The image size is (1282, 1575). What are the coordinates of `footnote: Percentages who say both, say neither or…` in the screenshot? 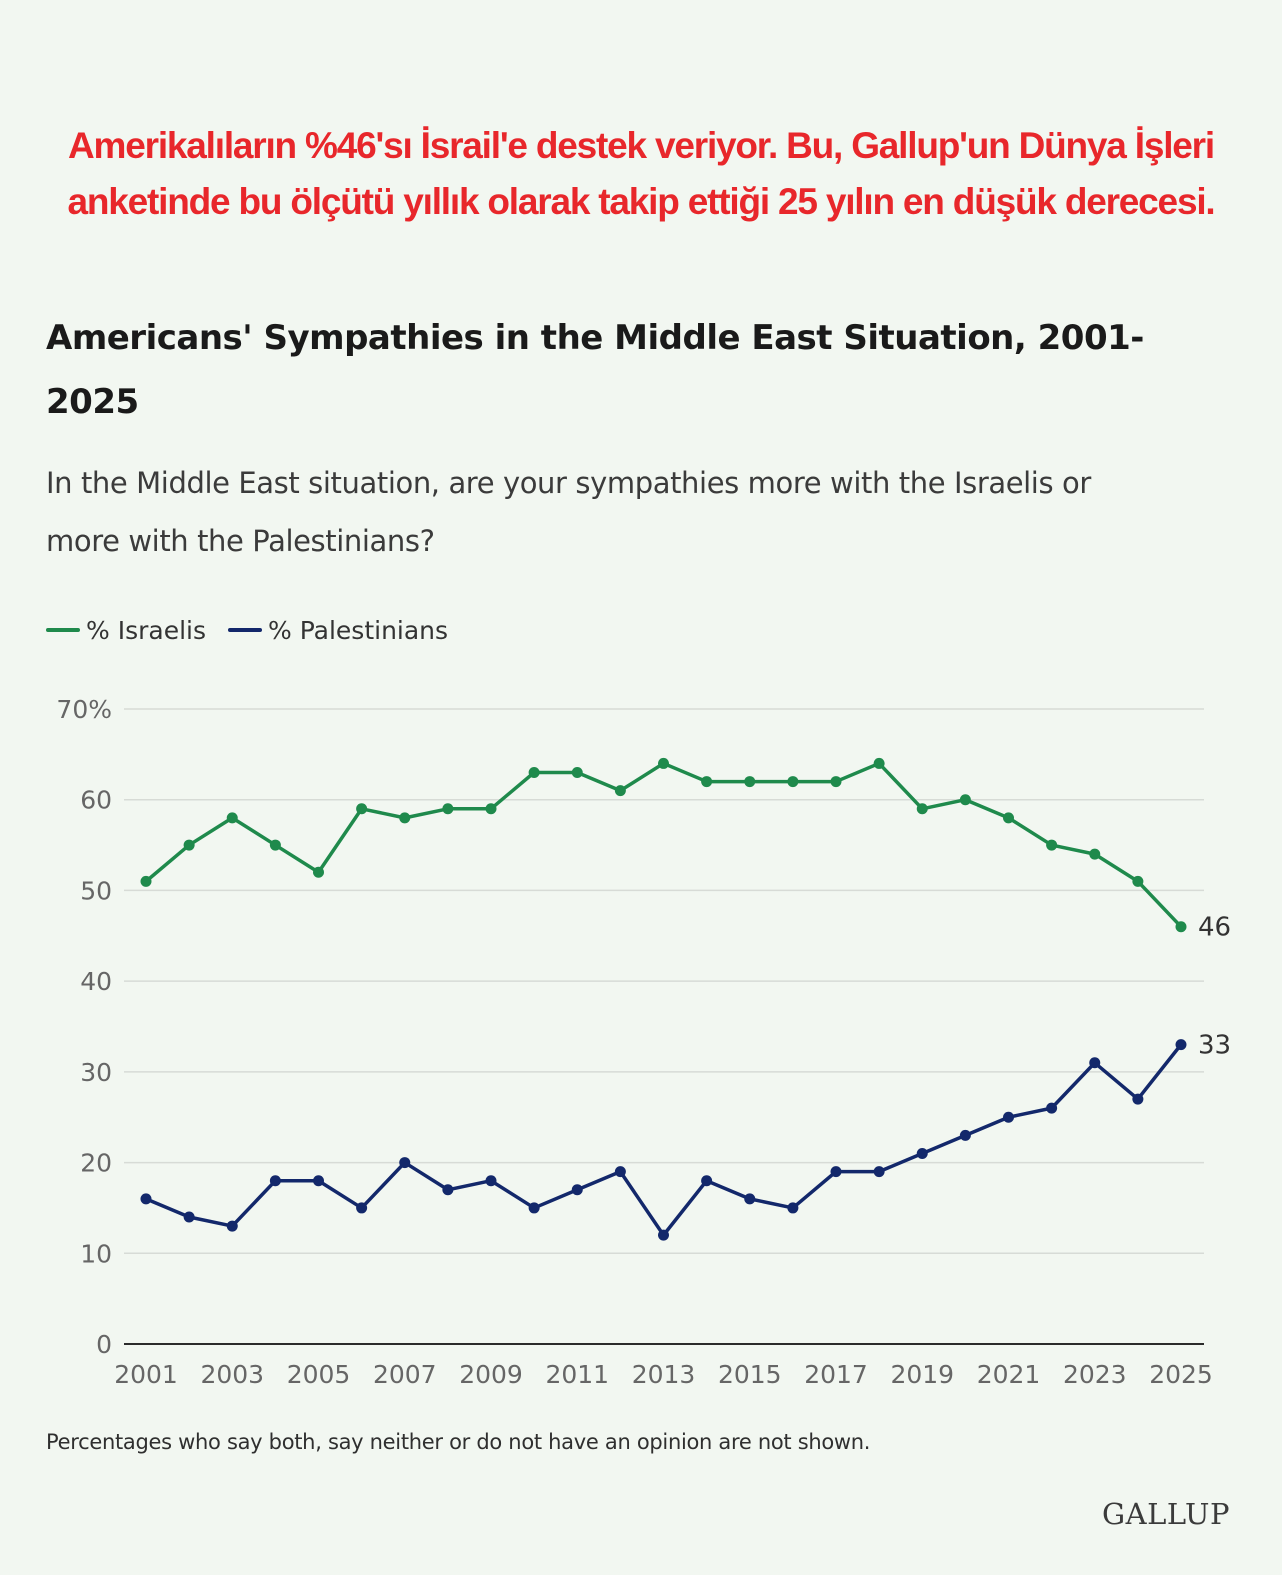 It's located at (458, 1442).